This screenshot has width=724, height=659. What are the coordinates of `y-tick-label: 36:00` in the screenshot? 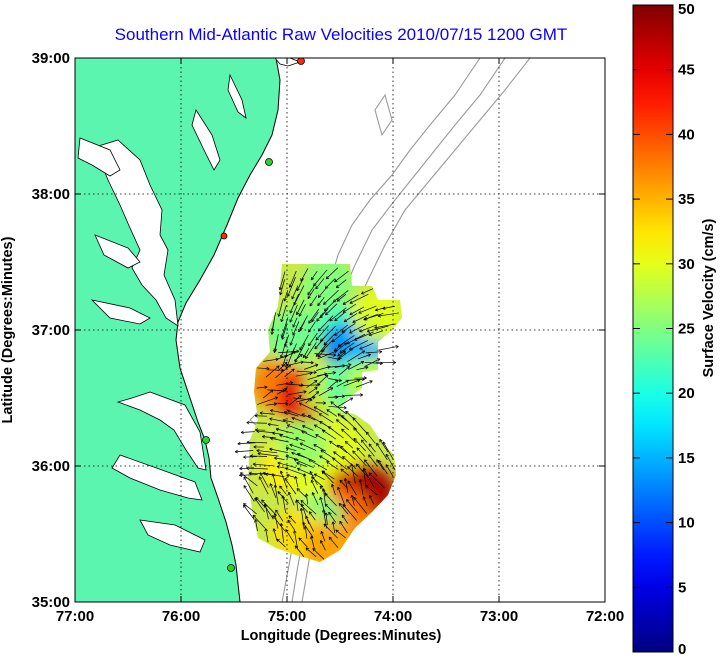 It's located at (51, 466).